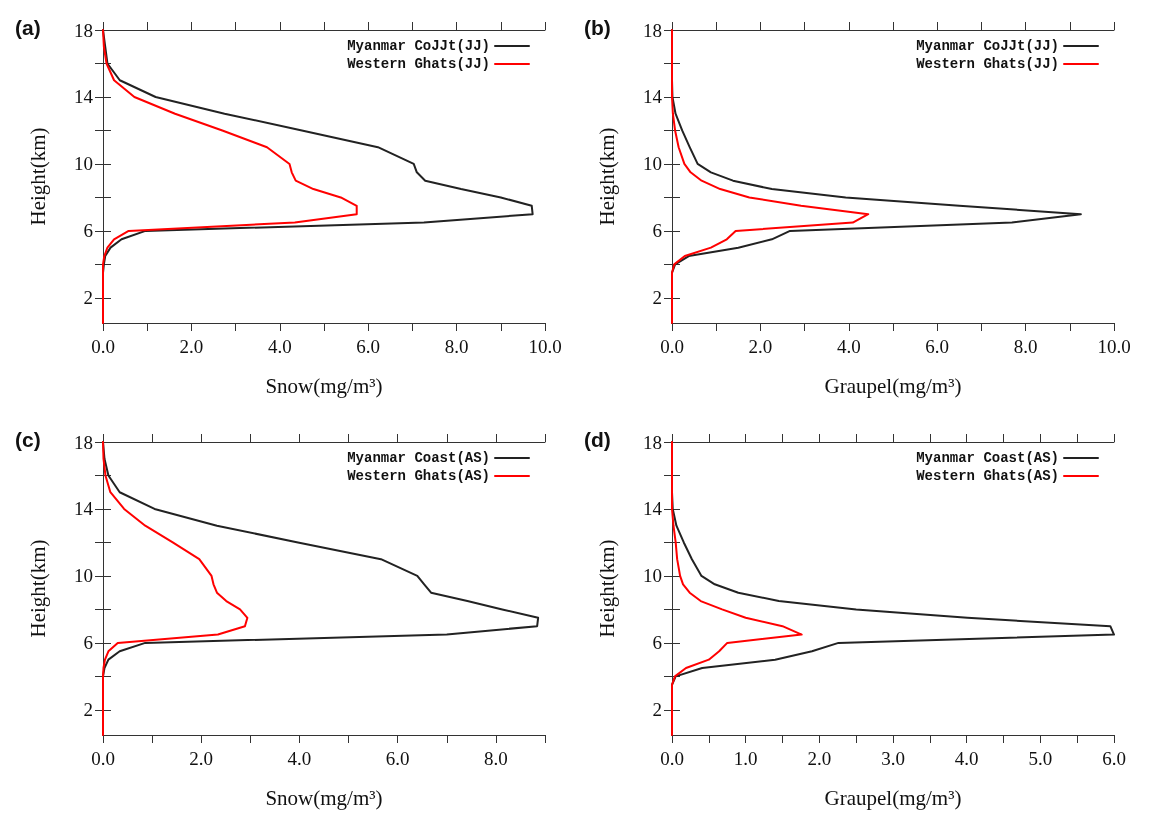 This screenshot has height=838, width=1151. I want to click on chart-title: (b), so click(597, 27).